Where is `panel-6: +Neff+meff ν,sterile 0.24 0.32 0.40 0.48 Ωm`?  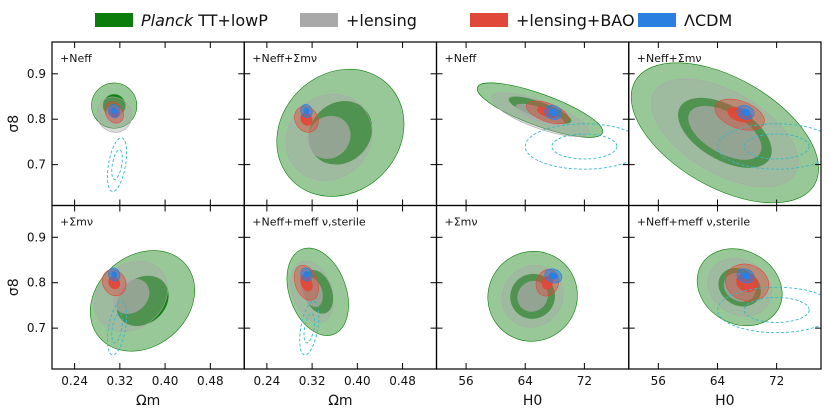
panel-6: +Neff+meff ν,sterile 0.24 0.32 0.40 0.48 Ωm is located at coordinates (340, 306).